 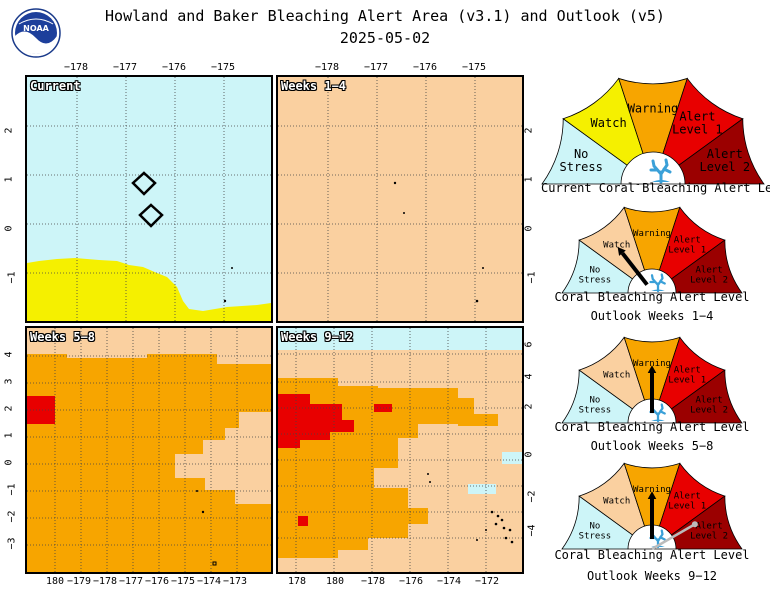 I want to click on alert-outline-howland, so click(x=144, y=183).